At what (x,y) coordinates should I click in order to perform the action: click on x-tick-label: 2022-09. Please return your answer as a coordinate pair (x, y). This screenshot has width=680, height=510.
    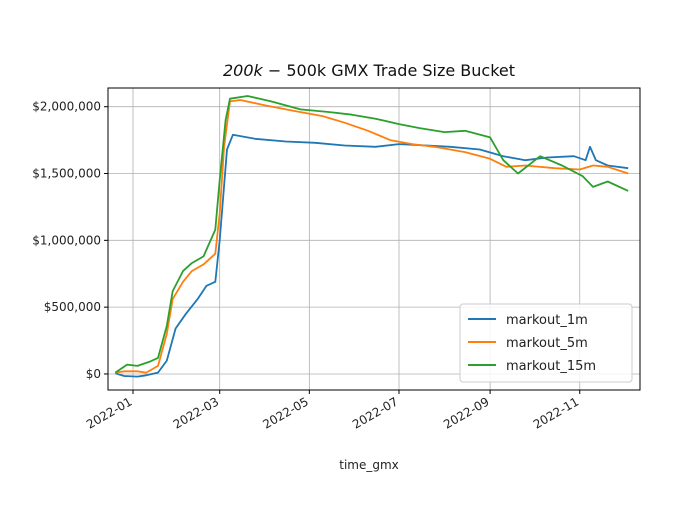
    Looking at the image, I should click on (466, 412).